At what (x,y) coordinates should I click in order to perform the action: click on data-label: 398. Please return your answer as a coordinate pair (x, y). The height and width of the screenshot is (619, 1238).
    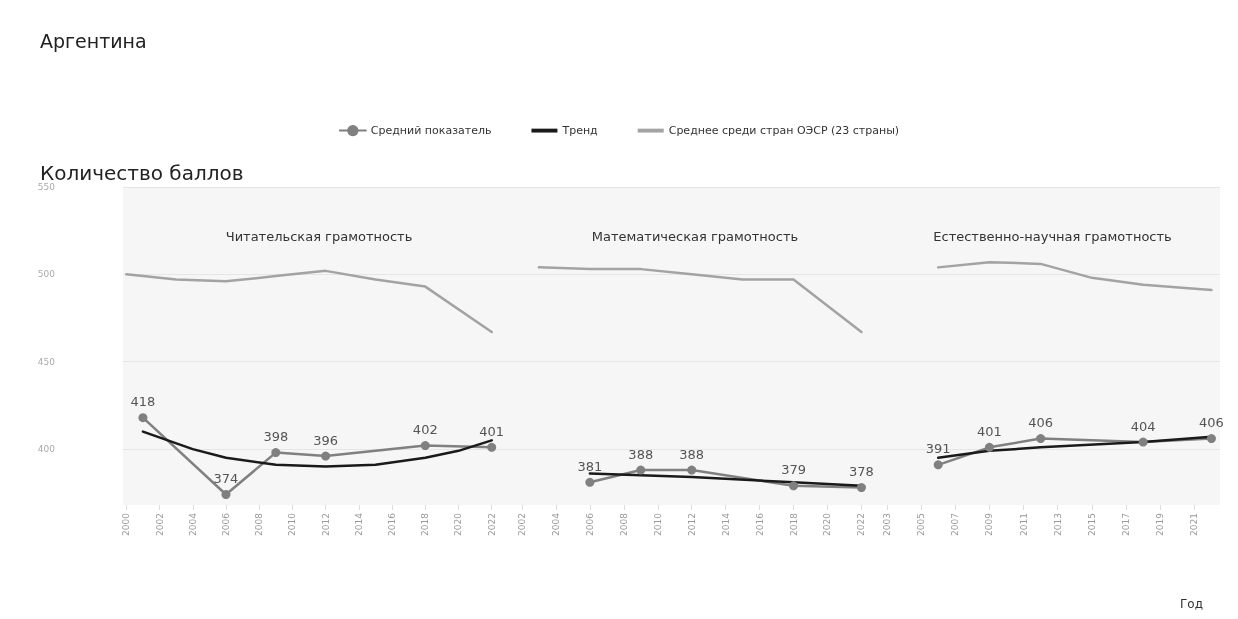
    Looking at the image, I should click on (276, 437).